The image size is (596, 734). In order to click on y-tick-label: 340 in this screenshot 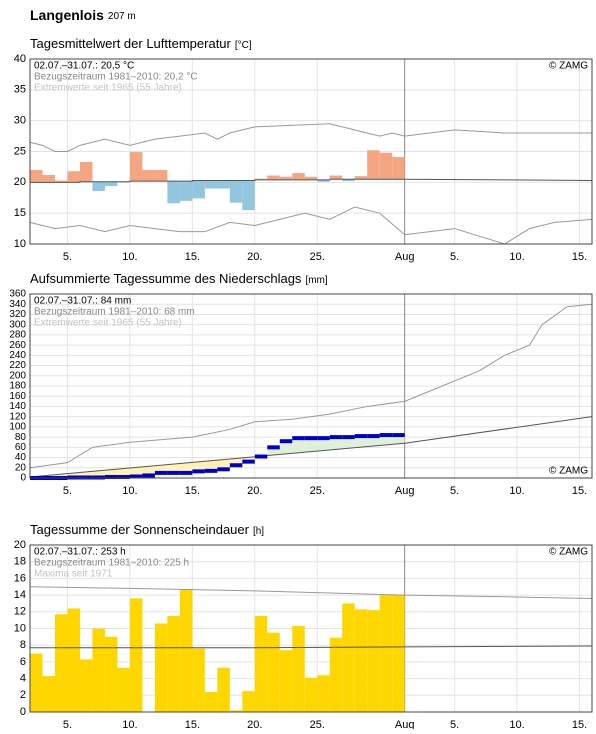, I will do `click(17, 304)`.